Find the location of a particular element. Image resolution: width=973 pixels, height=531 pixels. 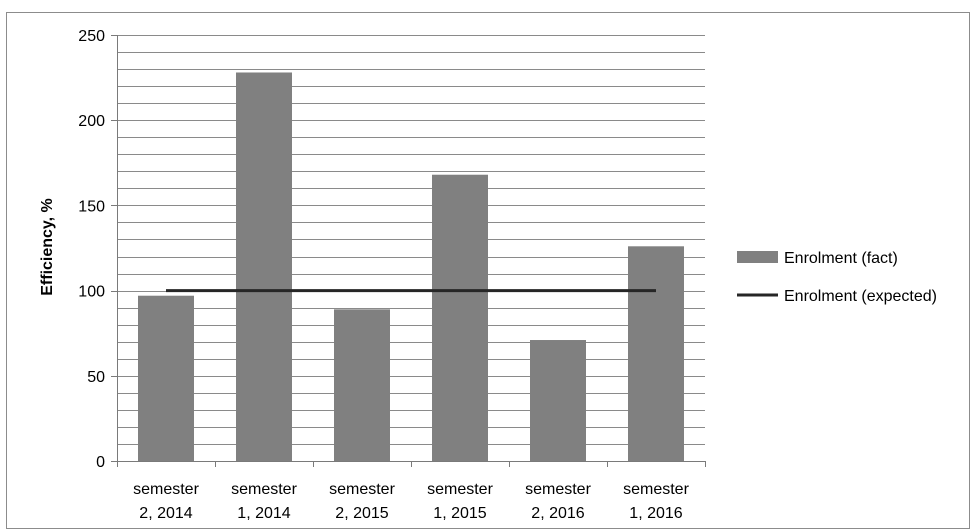

y-tick-label: 0 is located at coordinates (100, 462).